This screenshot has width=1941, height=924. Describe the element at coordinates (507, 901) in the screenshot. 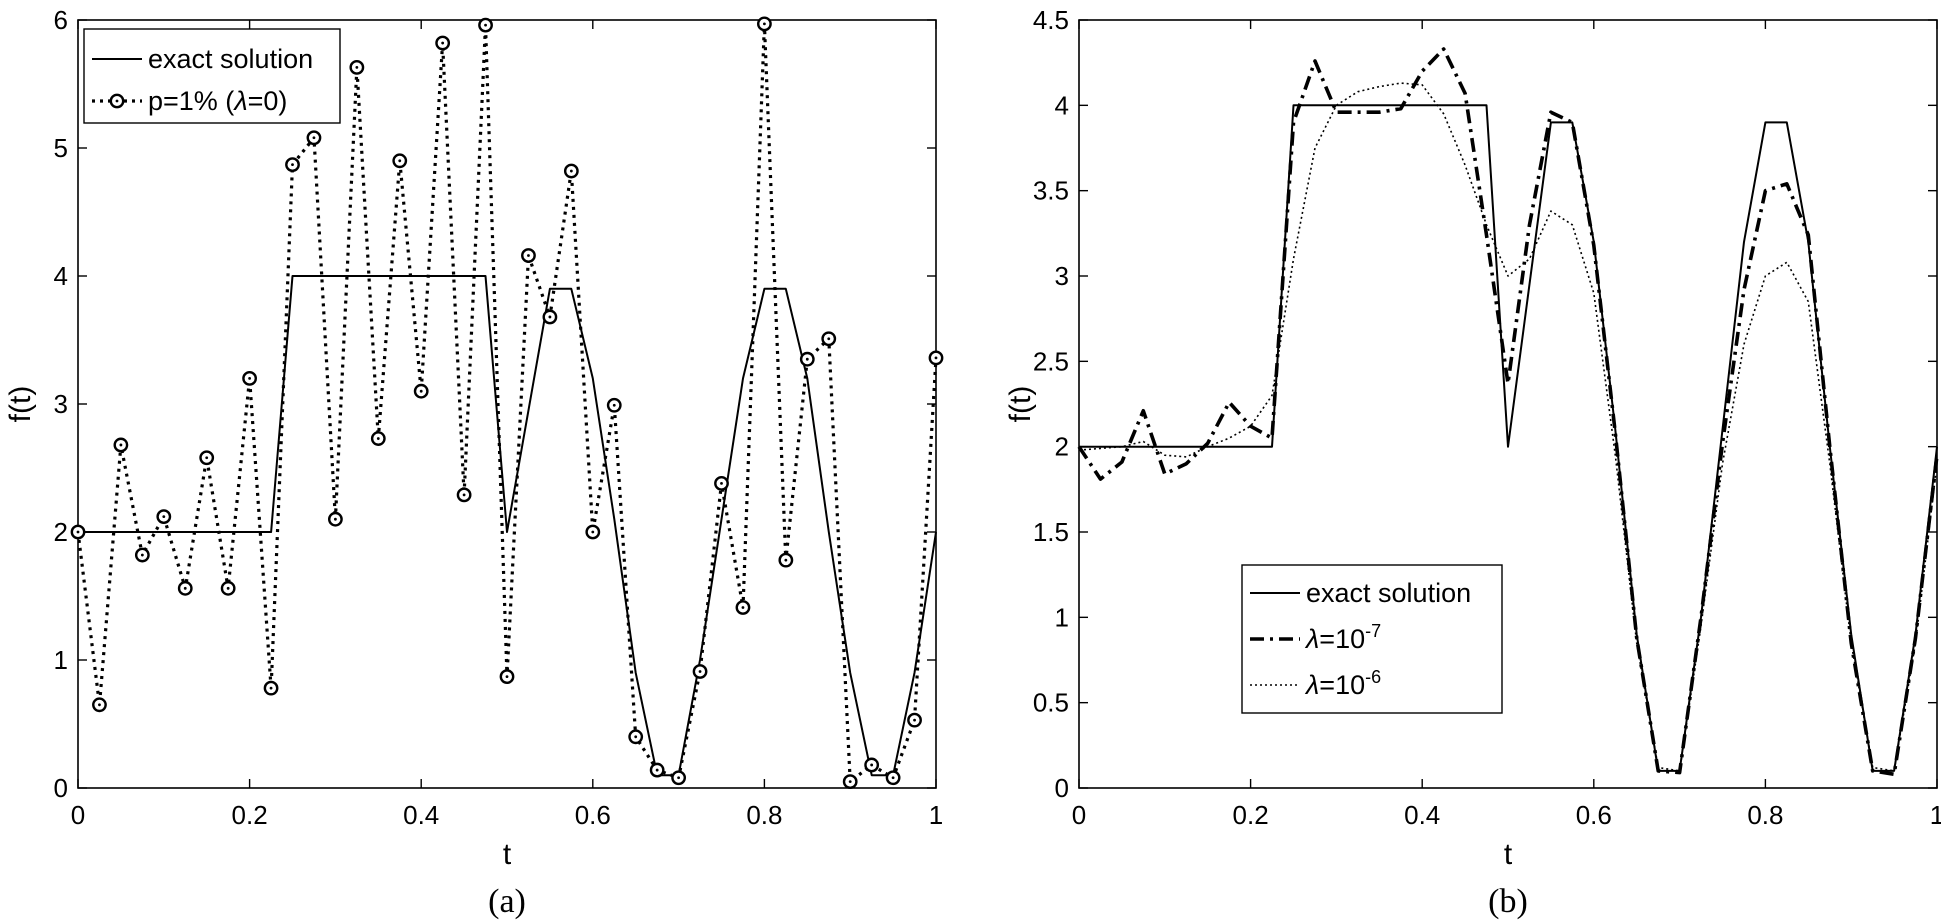

I see `panel-caption: (a)` at that location.